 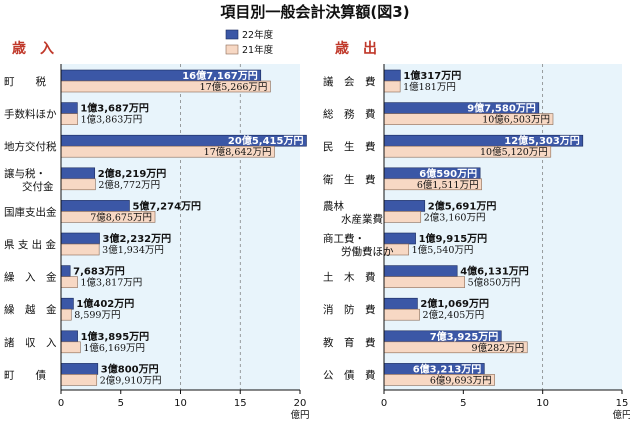 I want to click on category-label: 県 支 出 金, so click(x=30, y=244).